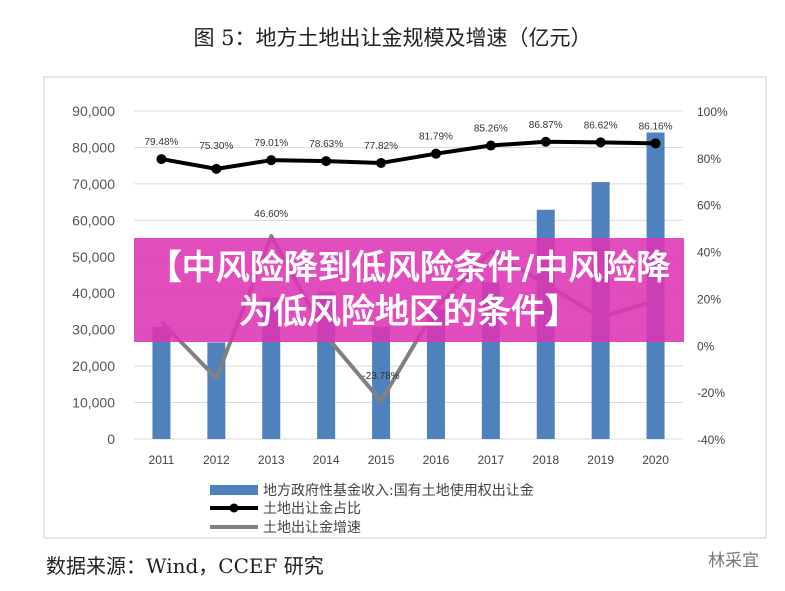  What do you see at coordinates (312, 528) in the screenshot?
I see `legend-label-growth: 土地出让金增速` at bounding box center [312, 528].